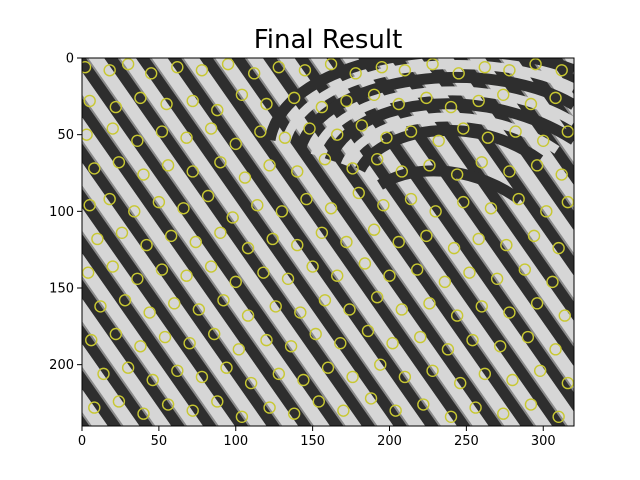  I want to click on y-tick-label: 100, so click(61, 212).